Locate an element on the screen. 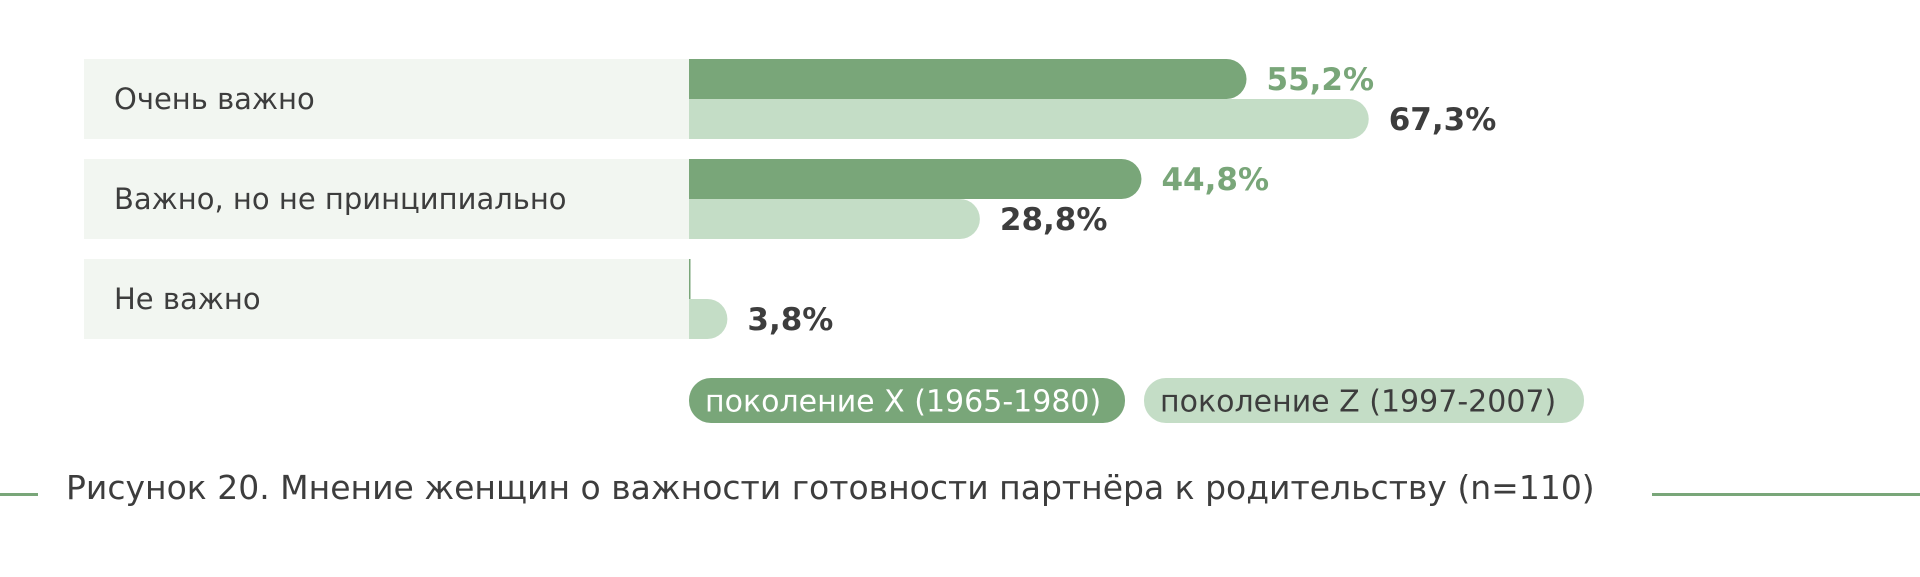 Image resolution: width=1920 pixels, height=577 pixels. data-label: 67,3% is located at coordinates (1443, 120).